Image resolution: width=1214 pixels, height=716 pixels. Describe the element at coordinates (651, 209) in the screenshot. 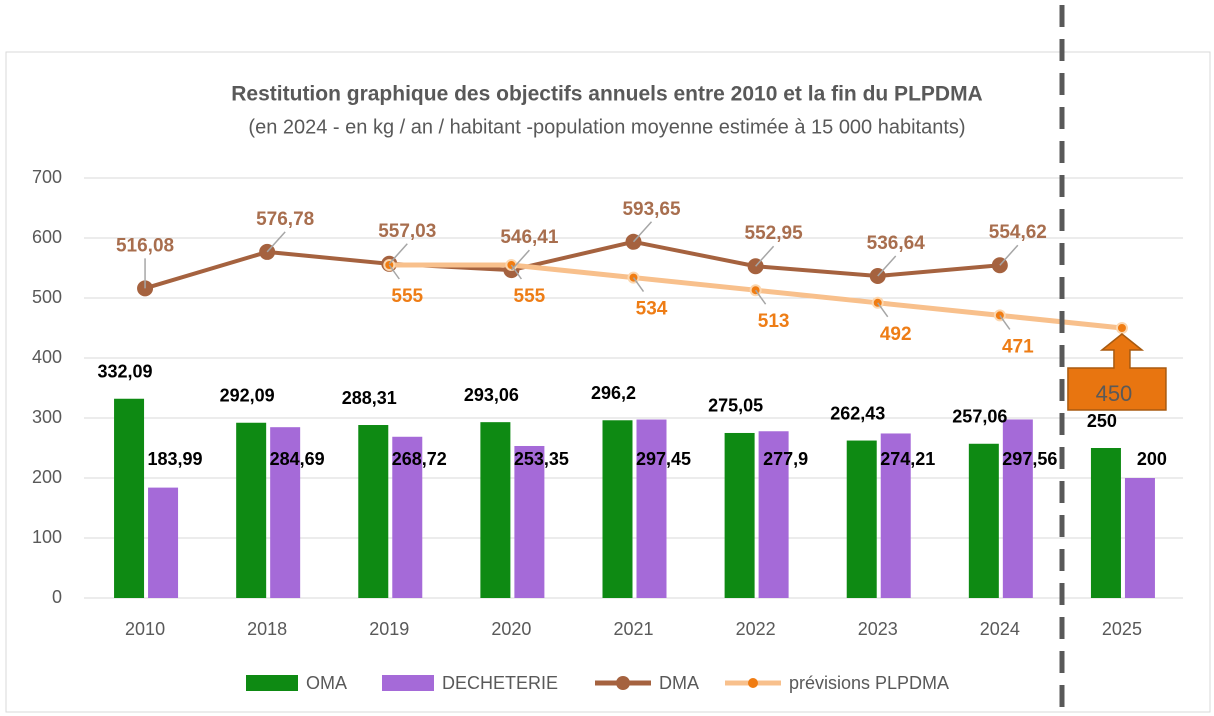

I see `data-label: 593,65` at that location.